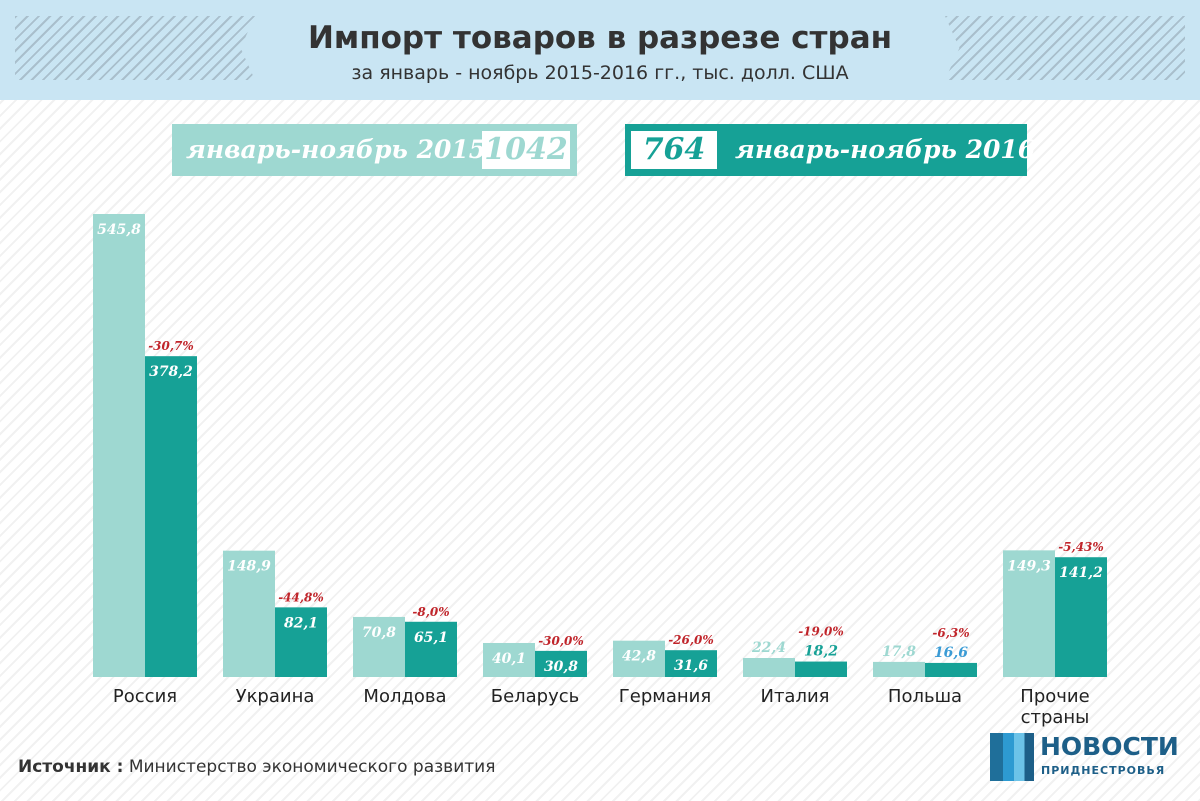  I want to click on logo-name: НОВОСТИ, so click(1109, 746).